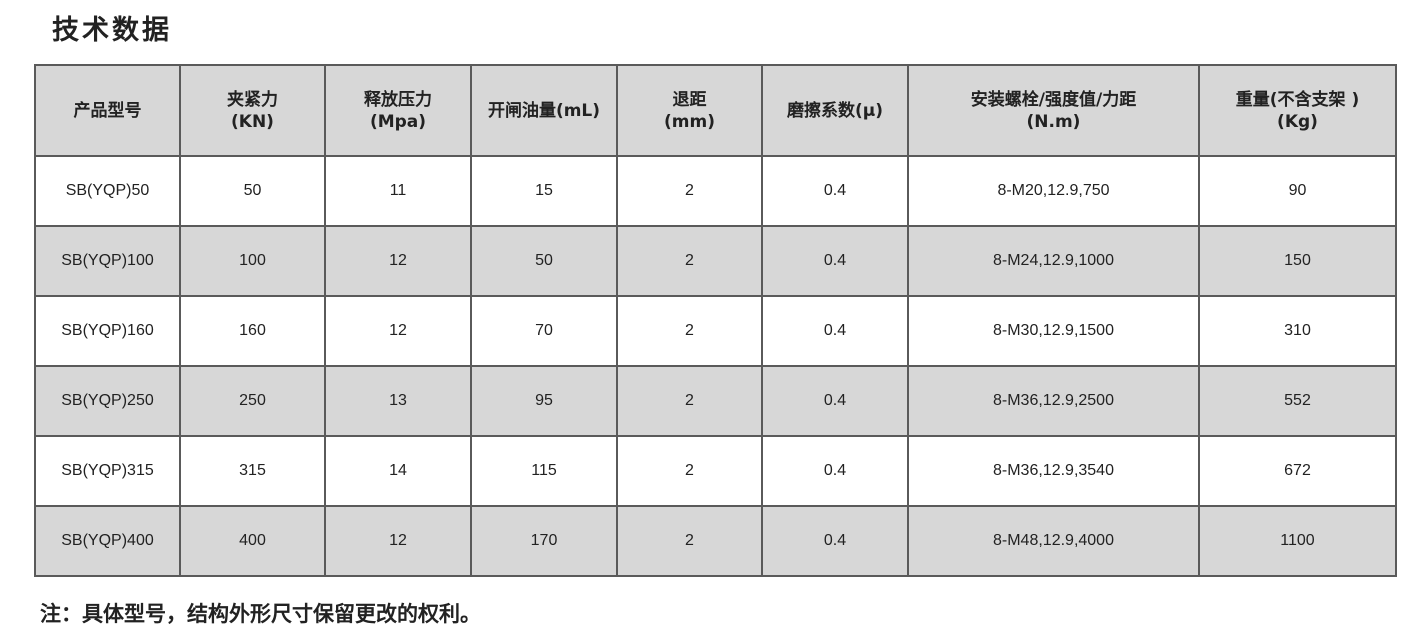  Describe the element at coordinates (1297, 191) in the screenshot. I see `table-cell: 90` at that location.